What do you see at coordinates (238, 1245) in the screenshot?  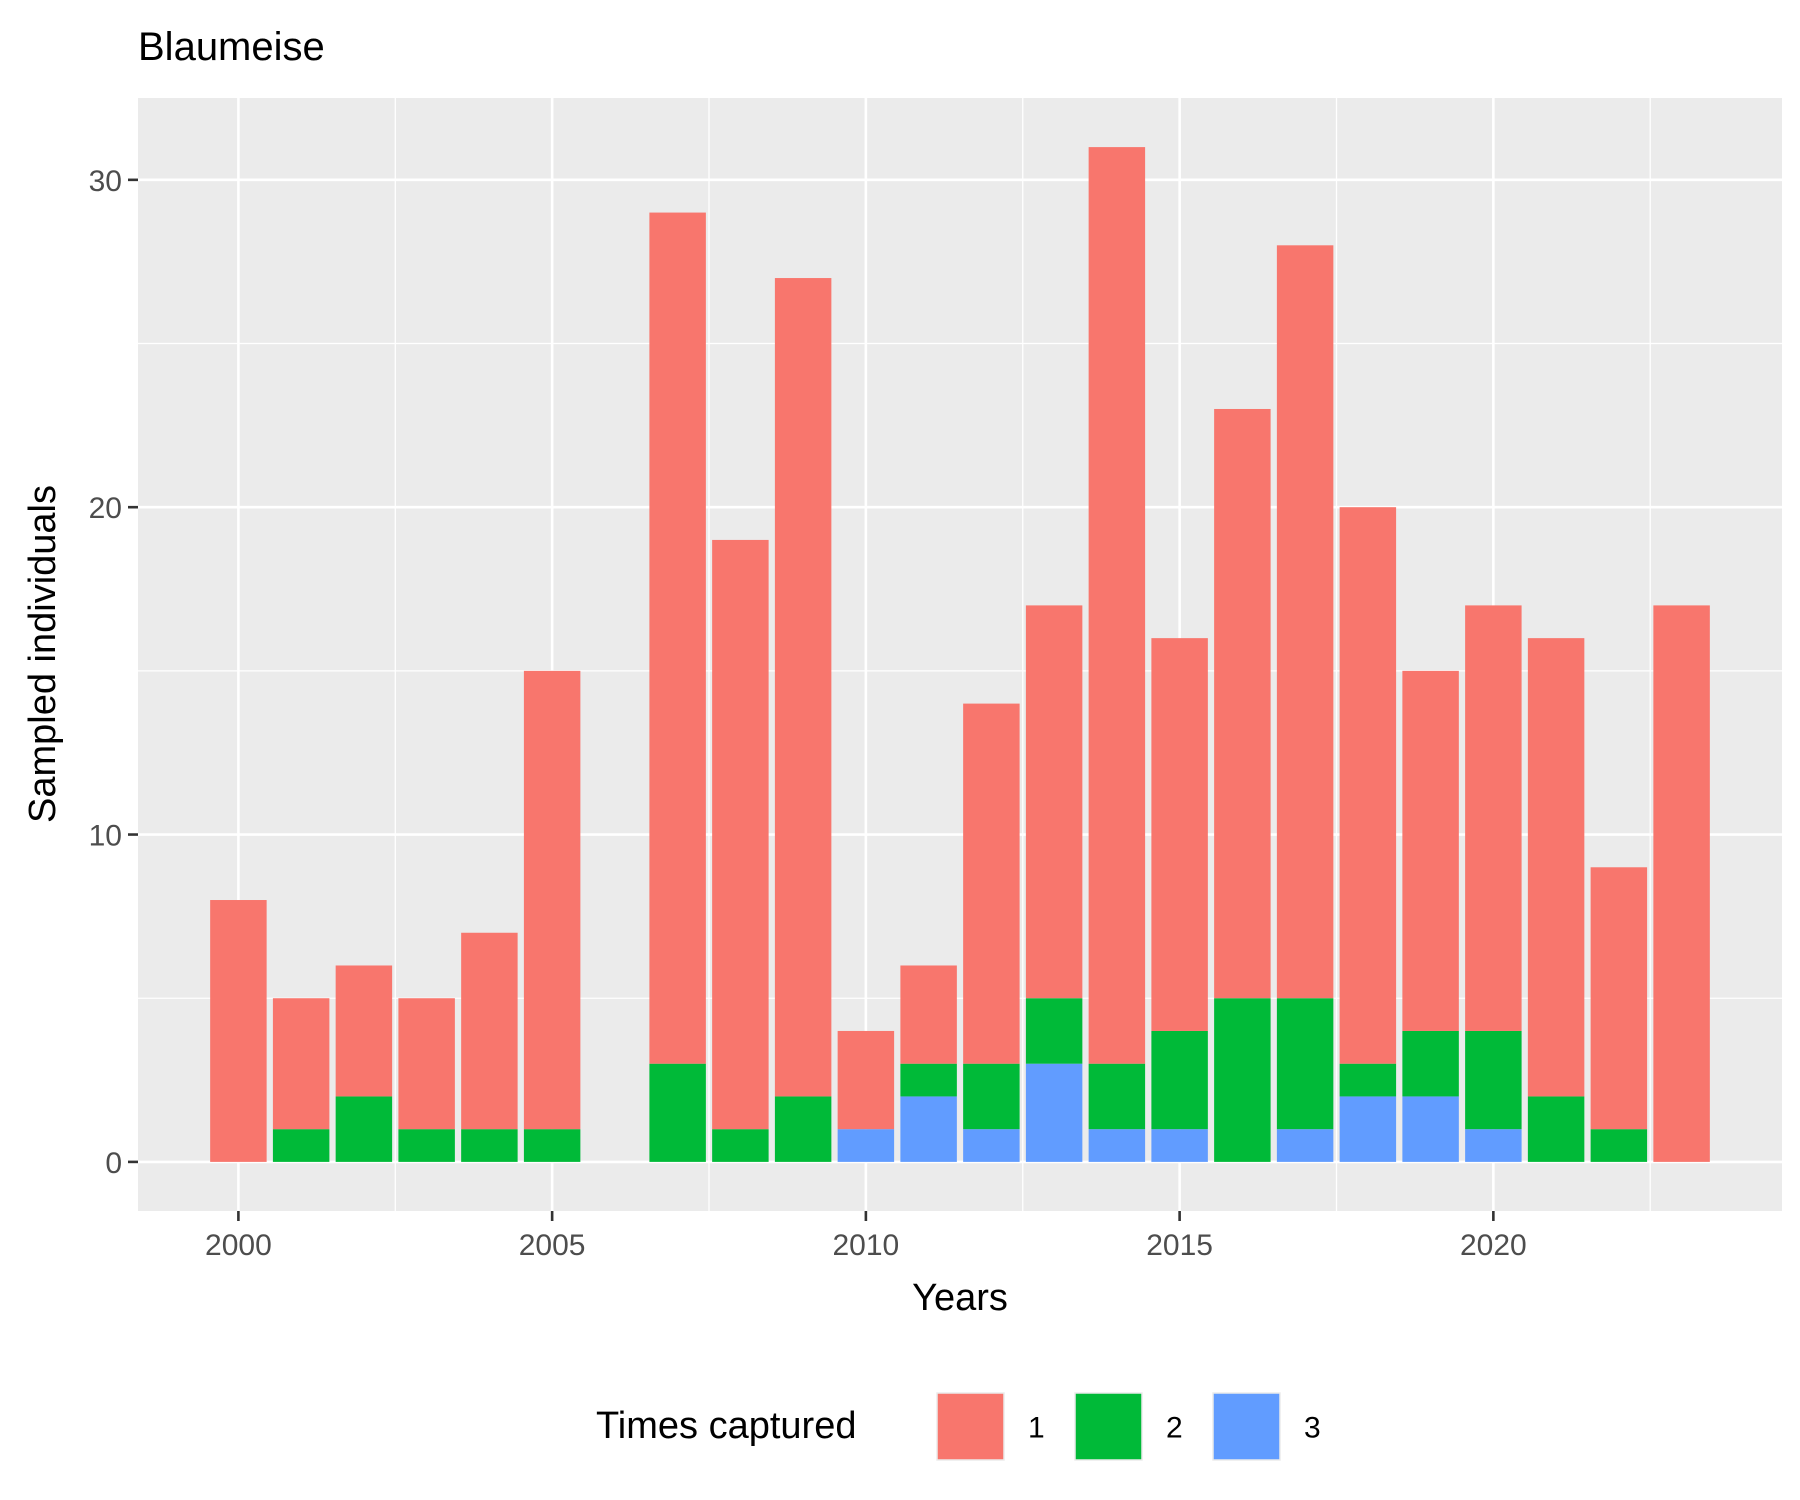 I see `x-tick-label: 2000` at bounding box center [238, 1245].